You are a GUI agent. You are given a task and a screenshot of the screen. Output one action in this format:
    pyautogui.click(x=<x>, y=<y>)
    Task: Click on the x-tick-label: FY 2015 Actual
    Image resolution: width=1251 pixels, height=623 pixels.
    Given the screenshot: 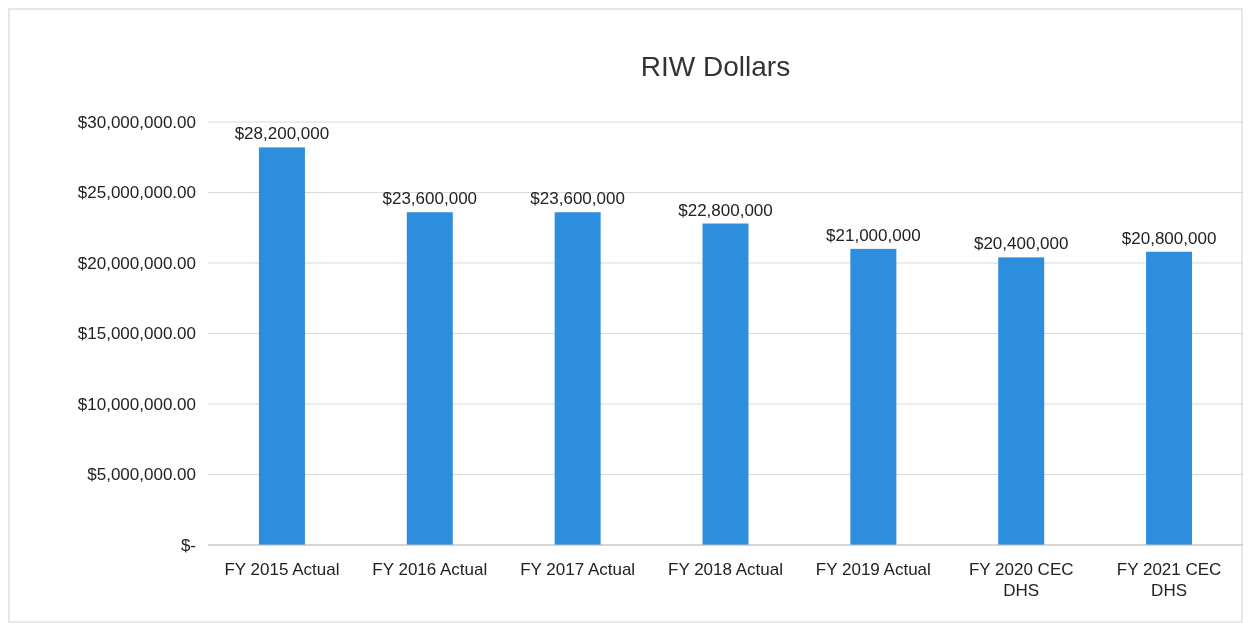 What is the action you would take?
    pyautogui.click(x=282, y=569)
    